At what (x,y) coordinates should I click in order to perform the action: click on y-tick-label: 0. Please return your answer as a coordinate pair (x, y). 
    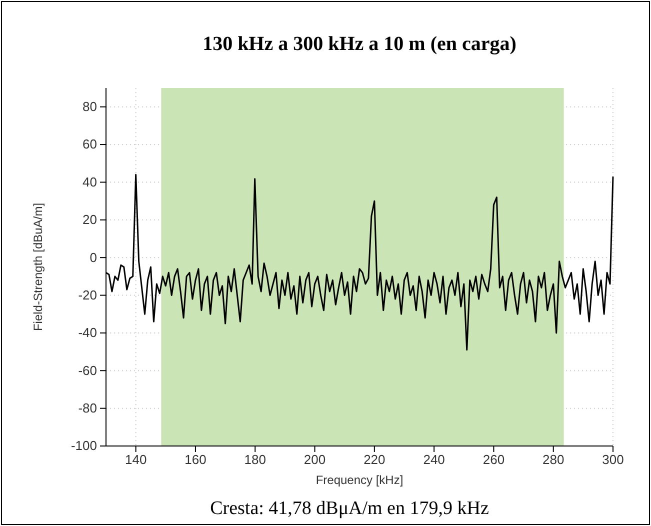
    Looking at the image, I should click on (93, 257).